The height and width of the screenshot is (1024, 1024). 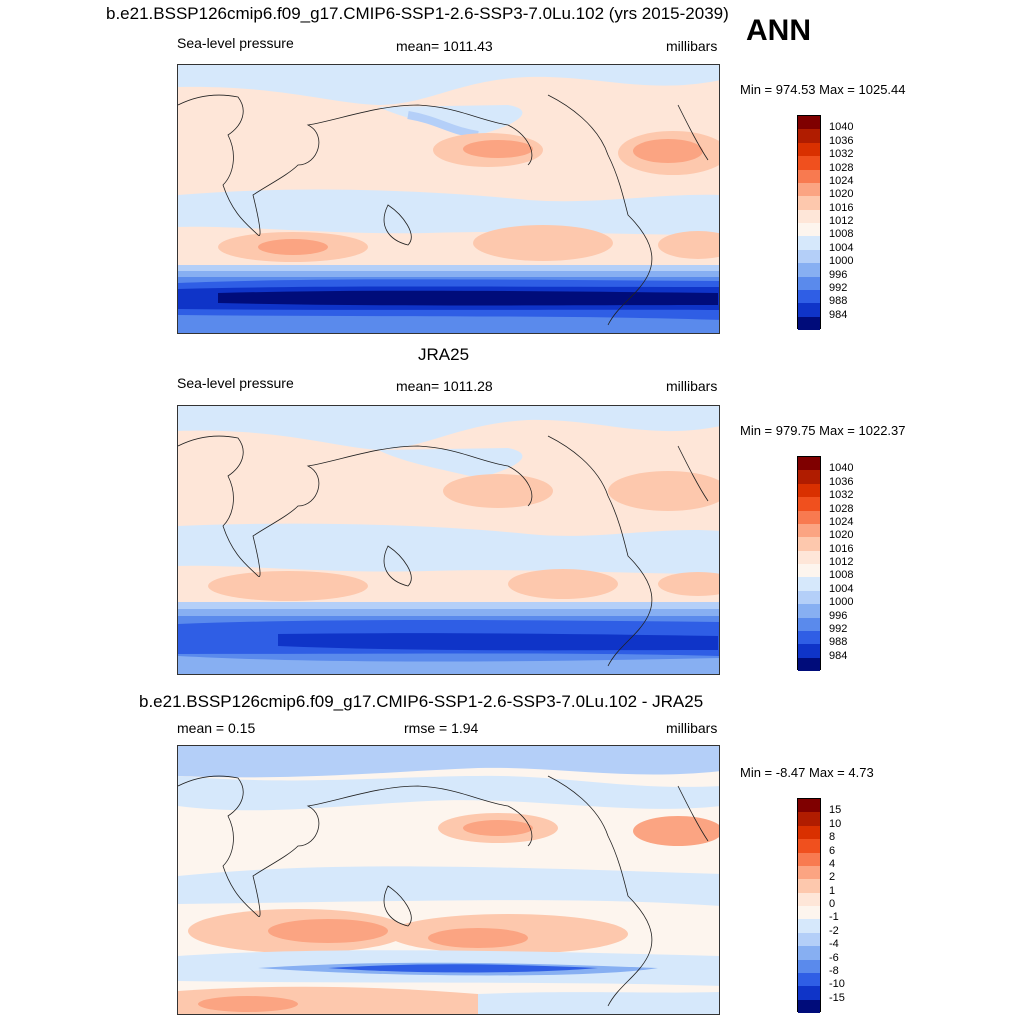 I want to click on panel3-colorbar-label: -1, so click(x=834, y=917).